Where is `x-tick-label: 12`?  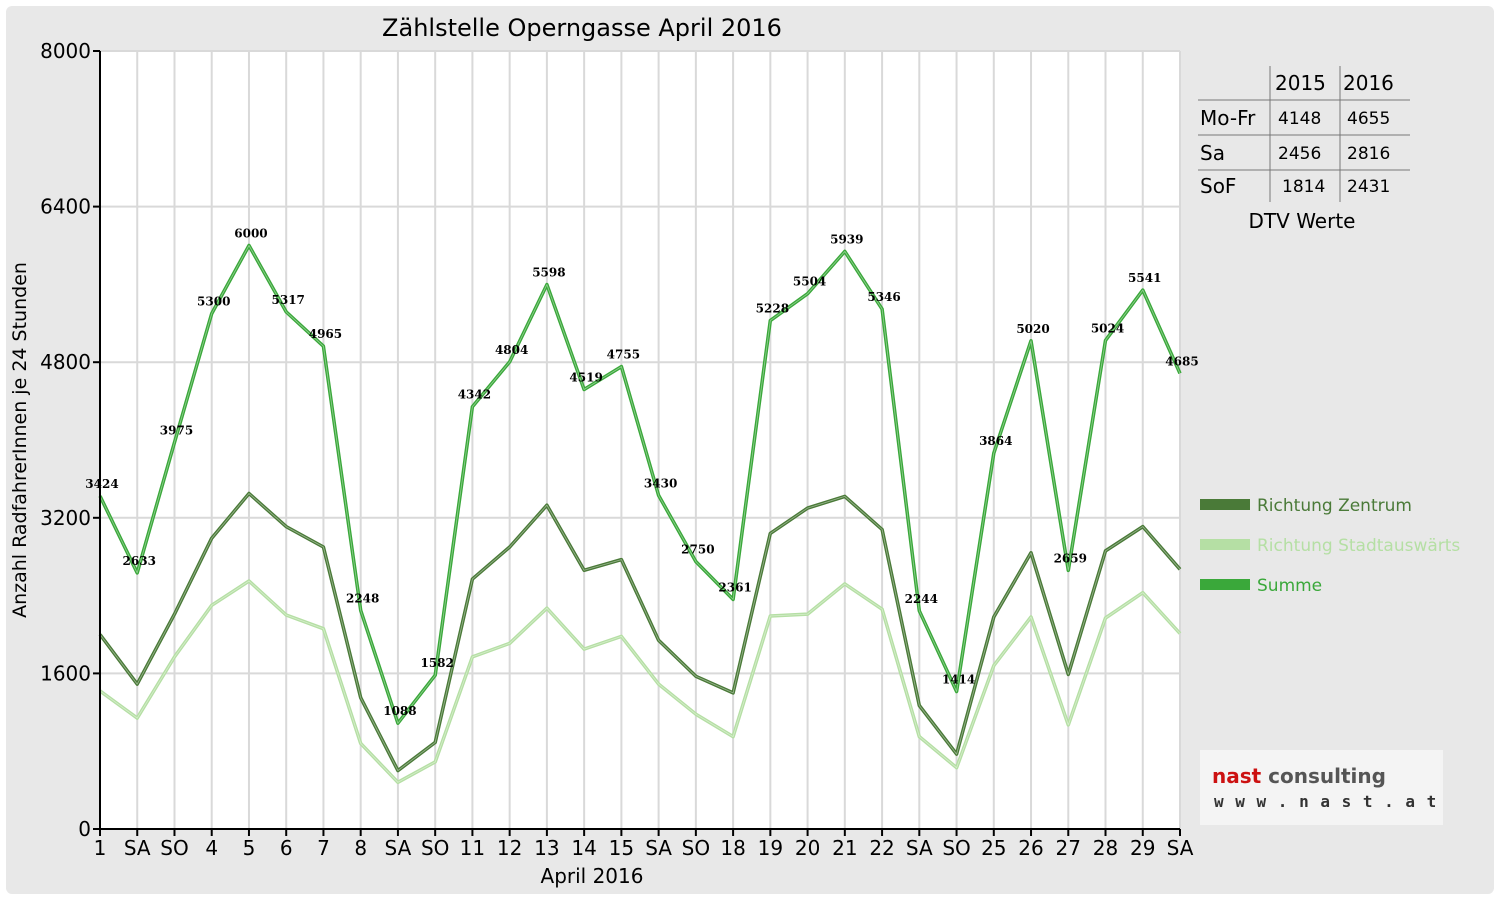 x-tick-label: 12 is located at coordinates (509, 848).